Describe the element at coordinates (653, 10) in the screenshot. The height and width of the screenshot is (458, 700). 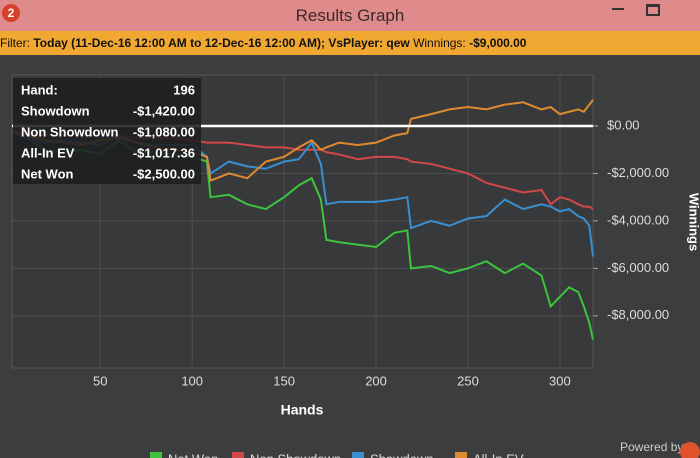
I see `maximize-button` at that location.